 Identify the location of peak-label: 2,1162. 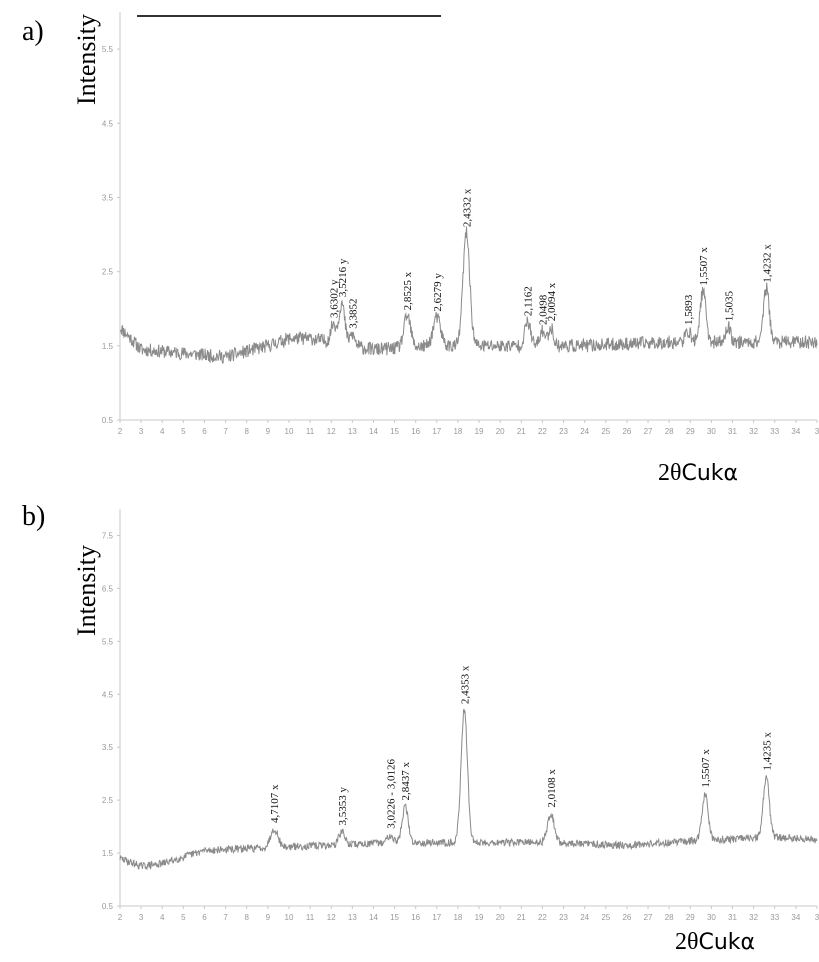
(529, 301).